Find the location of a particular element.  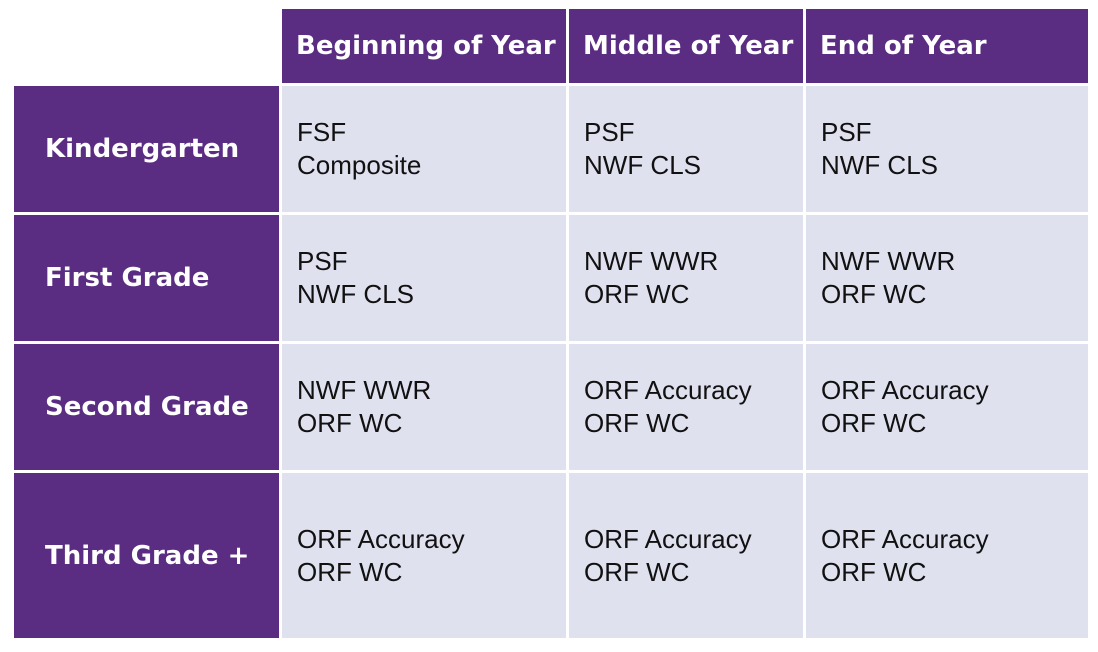

column-header-beginning: Beginning of Year is located at coordinates (424, 46).